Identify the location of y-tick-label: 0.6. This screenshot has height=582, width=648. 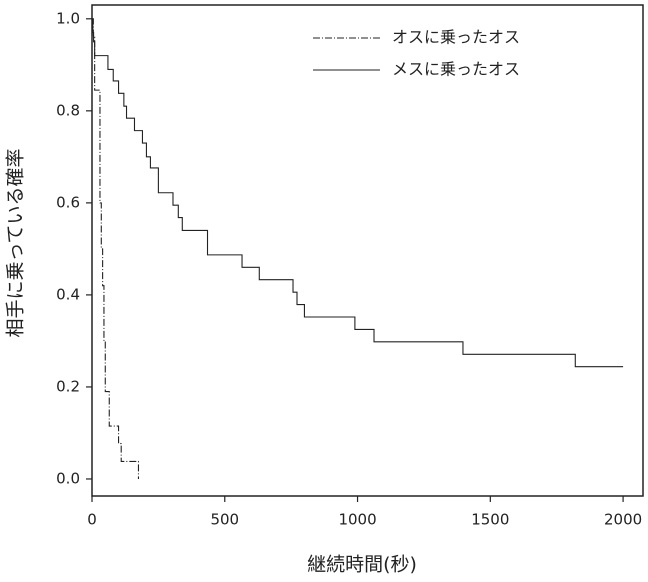
(68, 202).